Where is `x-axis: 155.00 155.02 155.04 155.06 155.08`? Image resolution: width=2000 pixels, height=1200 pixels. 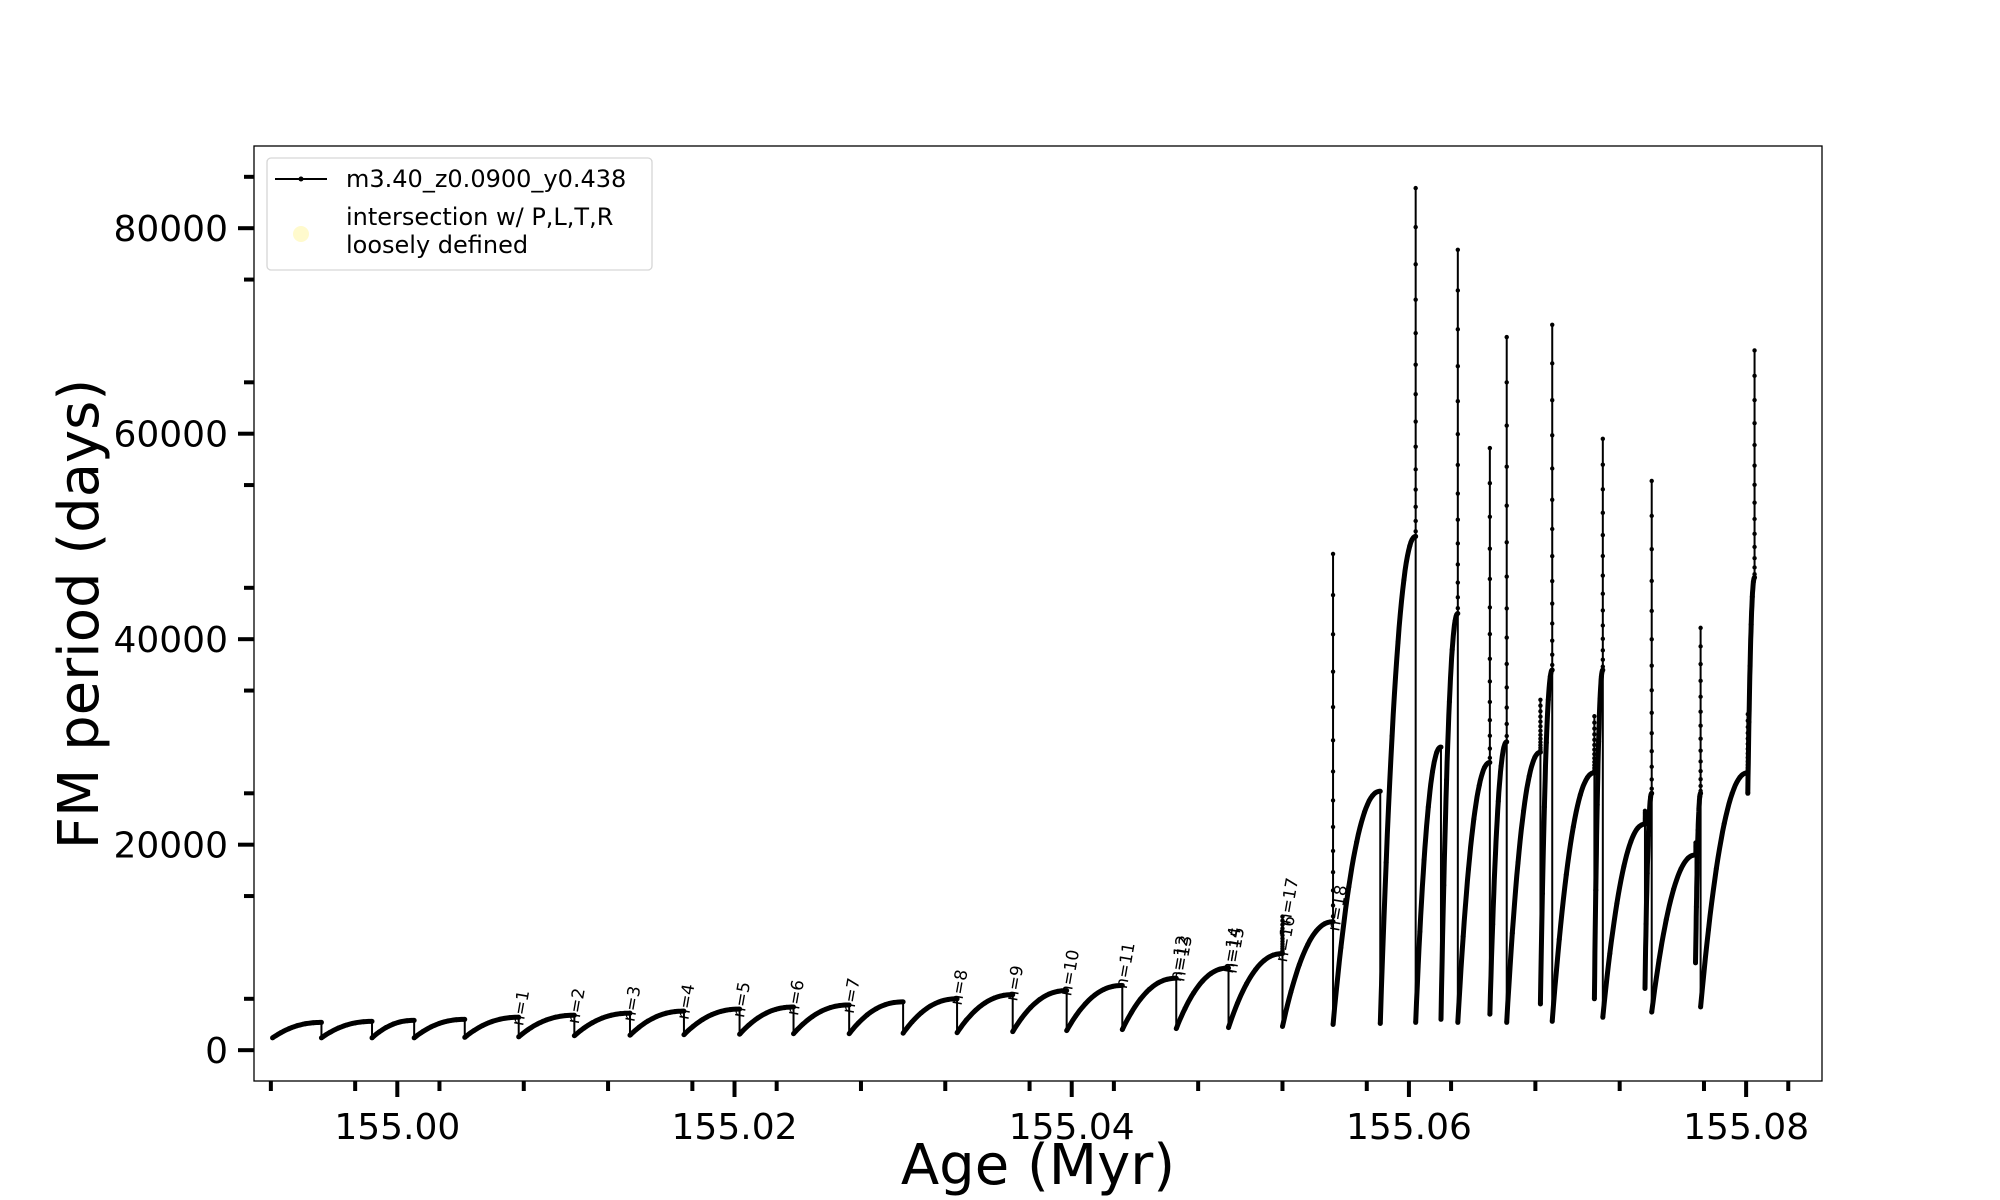 x-axis: 155.00 155.02 155.04 155.06 155.08 is located at coordinates (1038, 1114).